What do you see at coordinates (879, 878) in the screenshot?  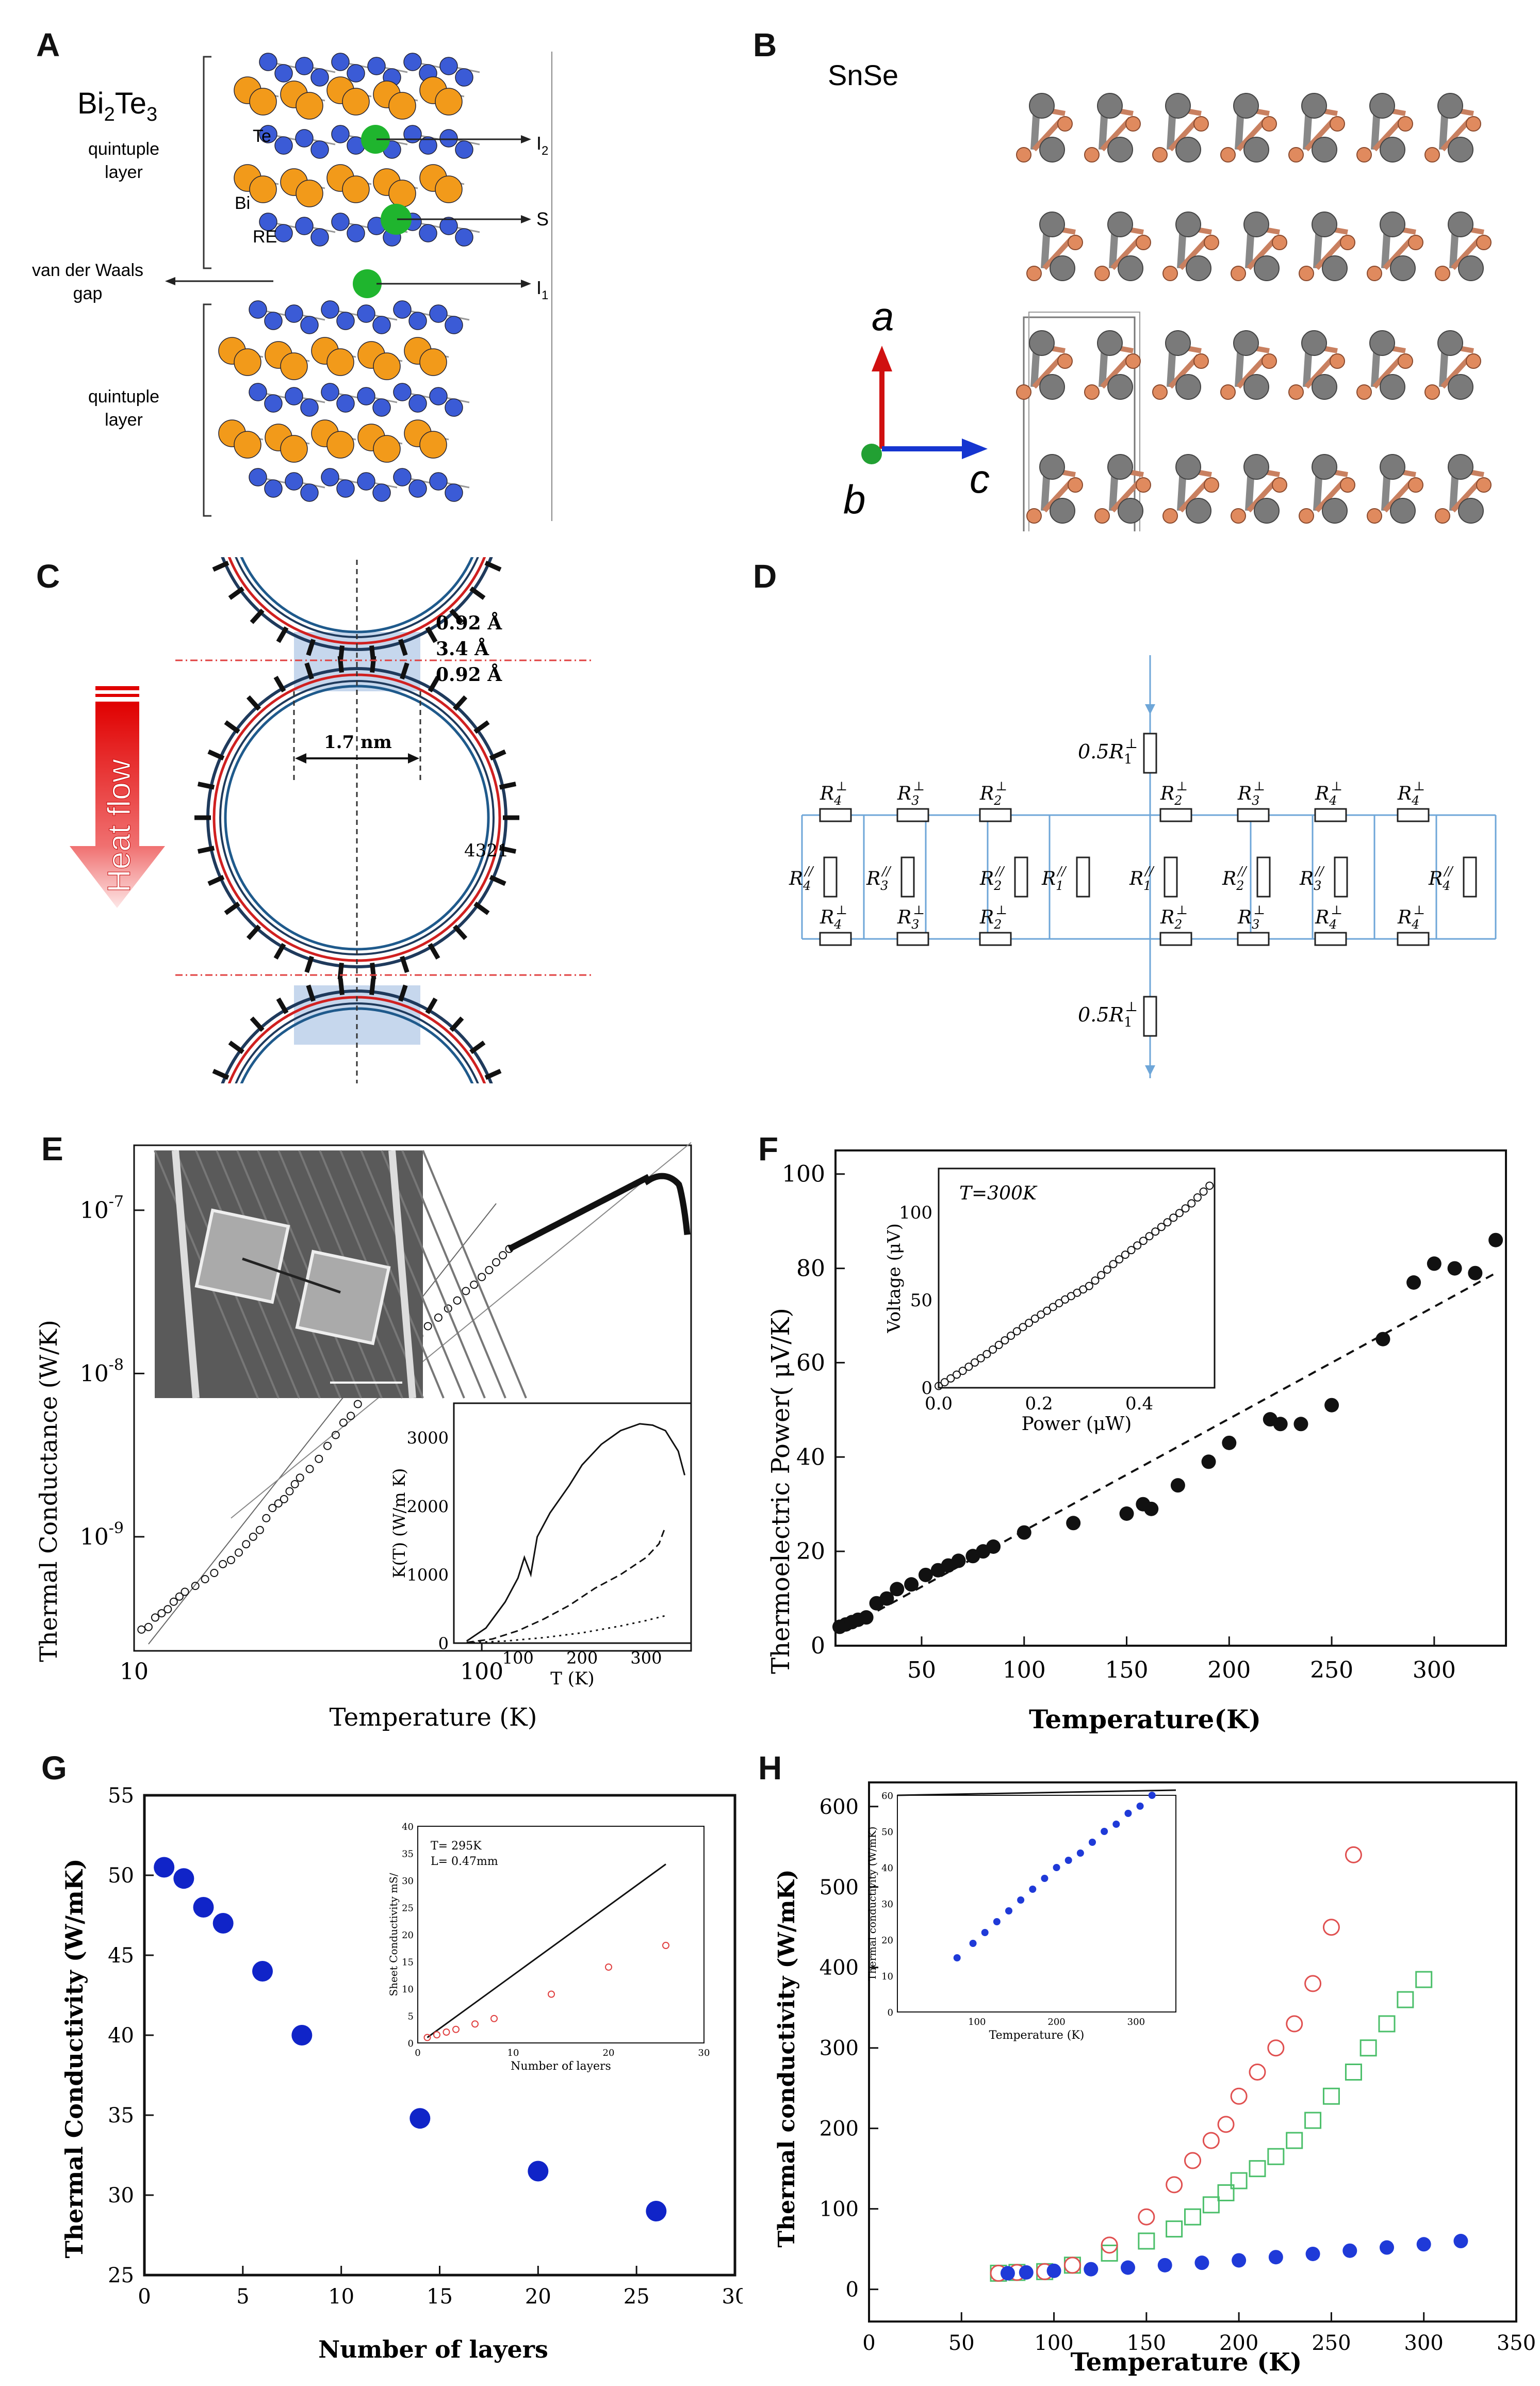 I see `resistor-label: R3//` at bounding box center [879, 878].